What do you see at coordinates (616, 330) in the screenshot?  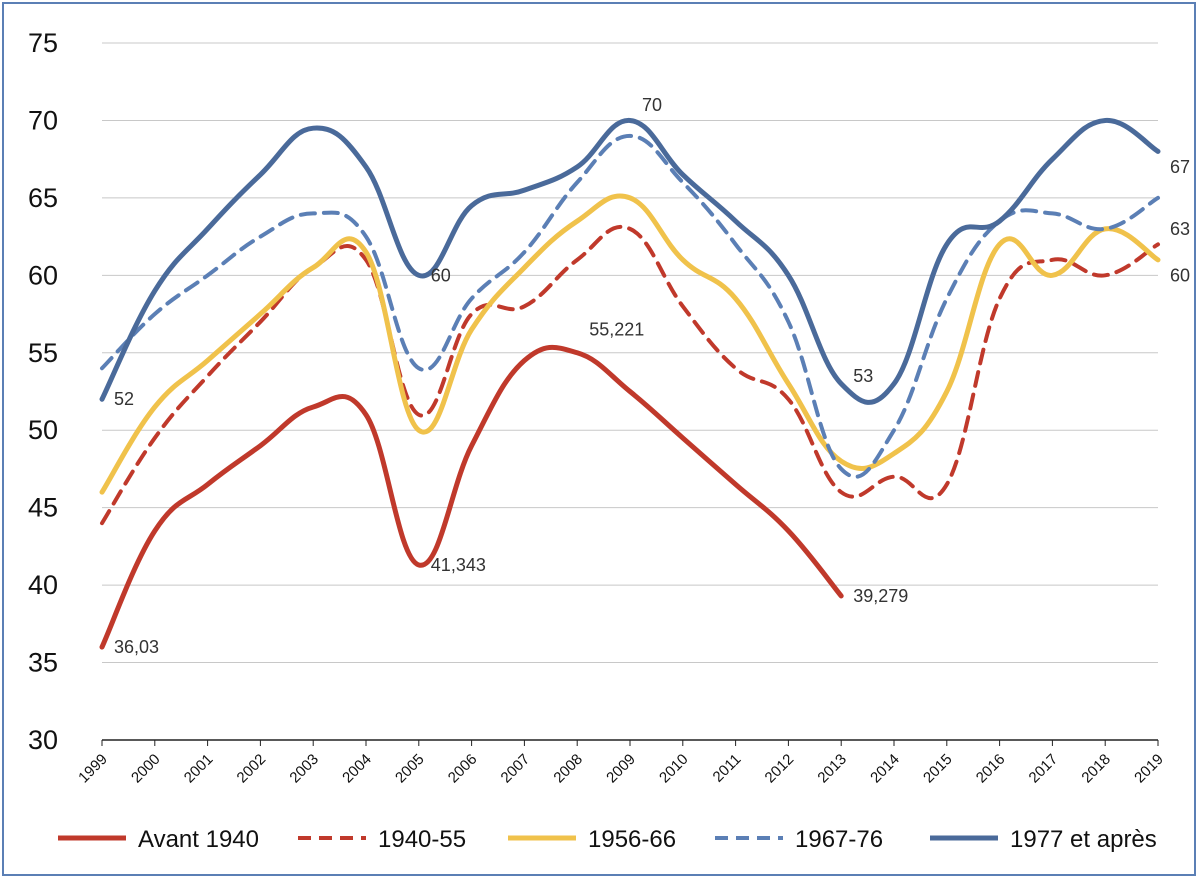 I see `data-label: 55,221` at bounding box center [616, 330].